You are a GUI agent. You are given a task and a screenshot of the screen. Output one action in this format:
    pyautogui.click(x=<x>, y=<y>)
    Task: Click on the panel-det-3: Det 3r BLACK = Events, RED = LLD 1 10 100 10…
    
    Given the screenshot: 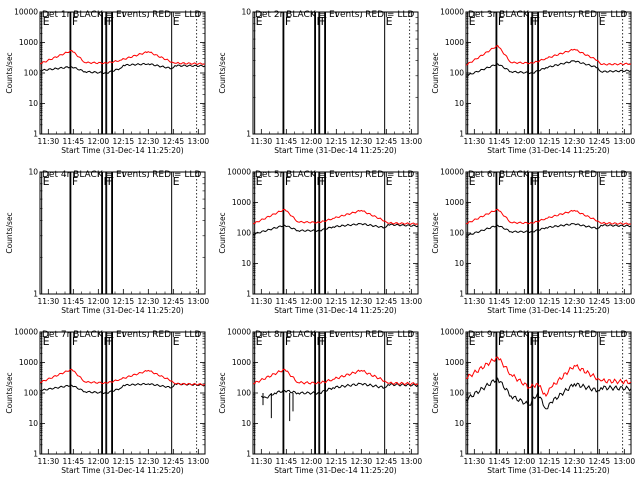 What is the action you would take?
    pyautogui.click(x=533, y=82)
    